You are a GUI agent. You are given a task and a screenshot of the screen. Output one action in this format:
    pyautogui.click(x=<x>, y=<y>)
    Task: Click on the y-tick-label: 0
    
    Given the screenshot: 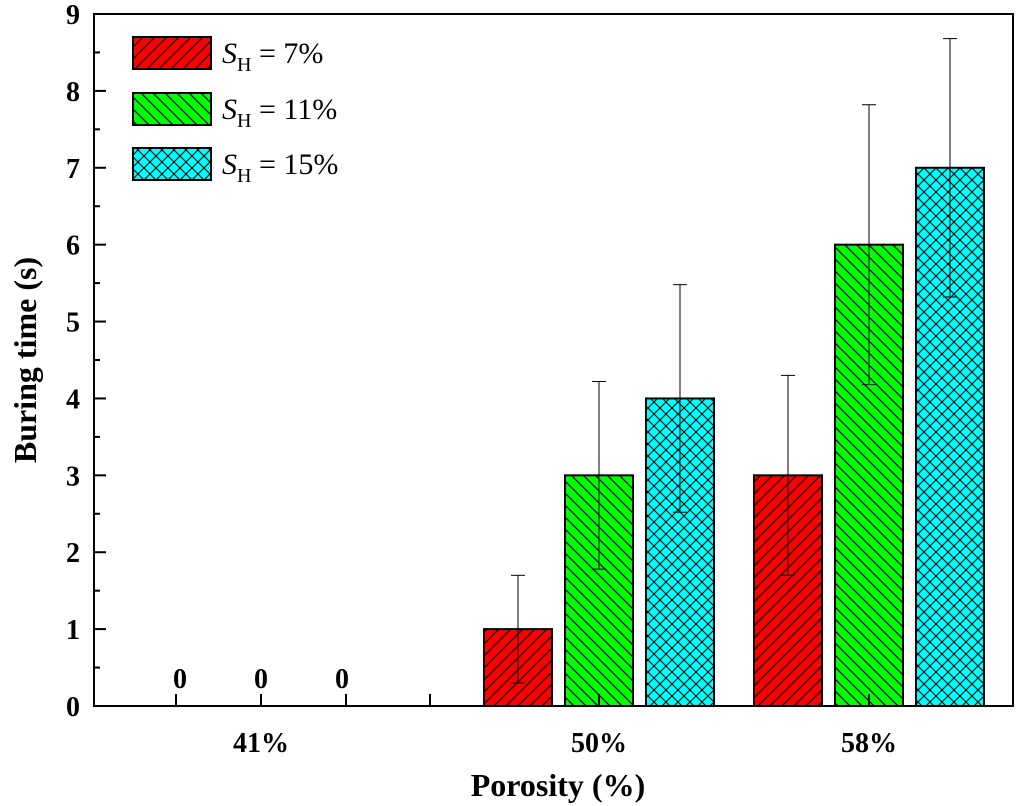 What is the action you would take?
    pyautogui.click(x=73, y=707)
    